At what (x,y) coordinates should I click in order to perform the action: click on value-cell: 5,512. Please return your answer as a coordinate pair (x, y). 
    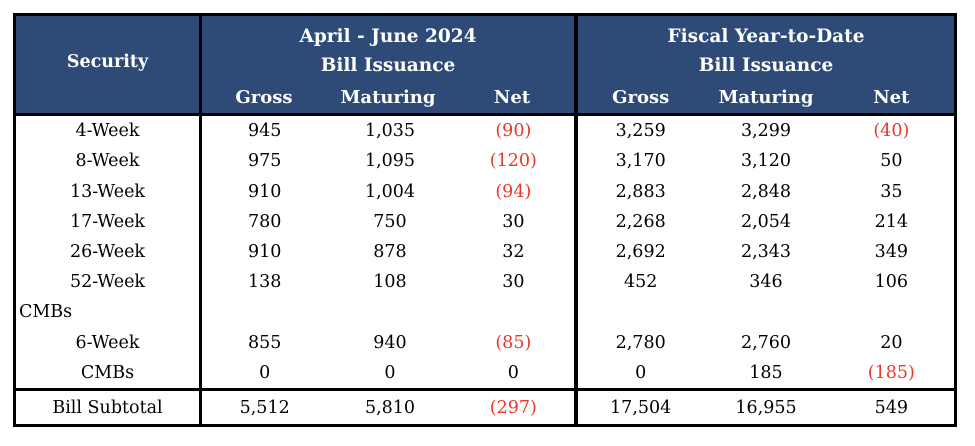
    Looking at the image, I should click on (264, 407).